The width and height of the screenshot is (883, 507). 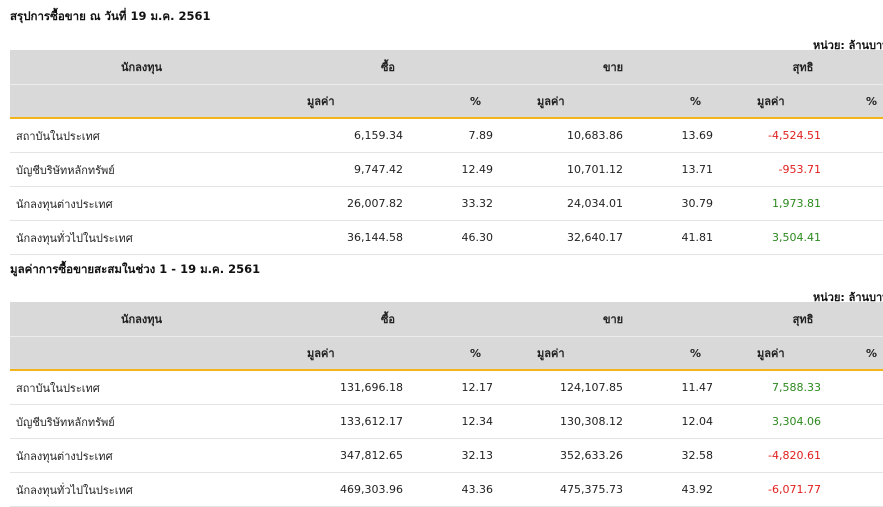 What do you see at coordinates (568, 421) in the screenshot?
I see `sell-value: 130,308.12` at bounding box center [568, 421].